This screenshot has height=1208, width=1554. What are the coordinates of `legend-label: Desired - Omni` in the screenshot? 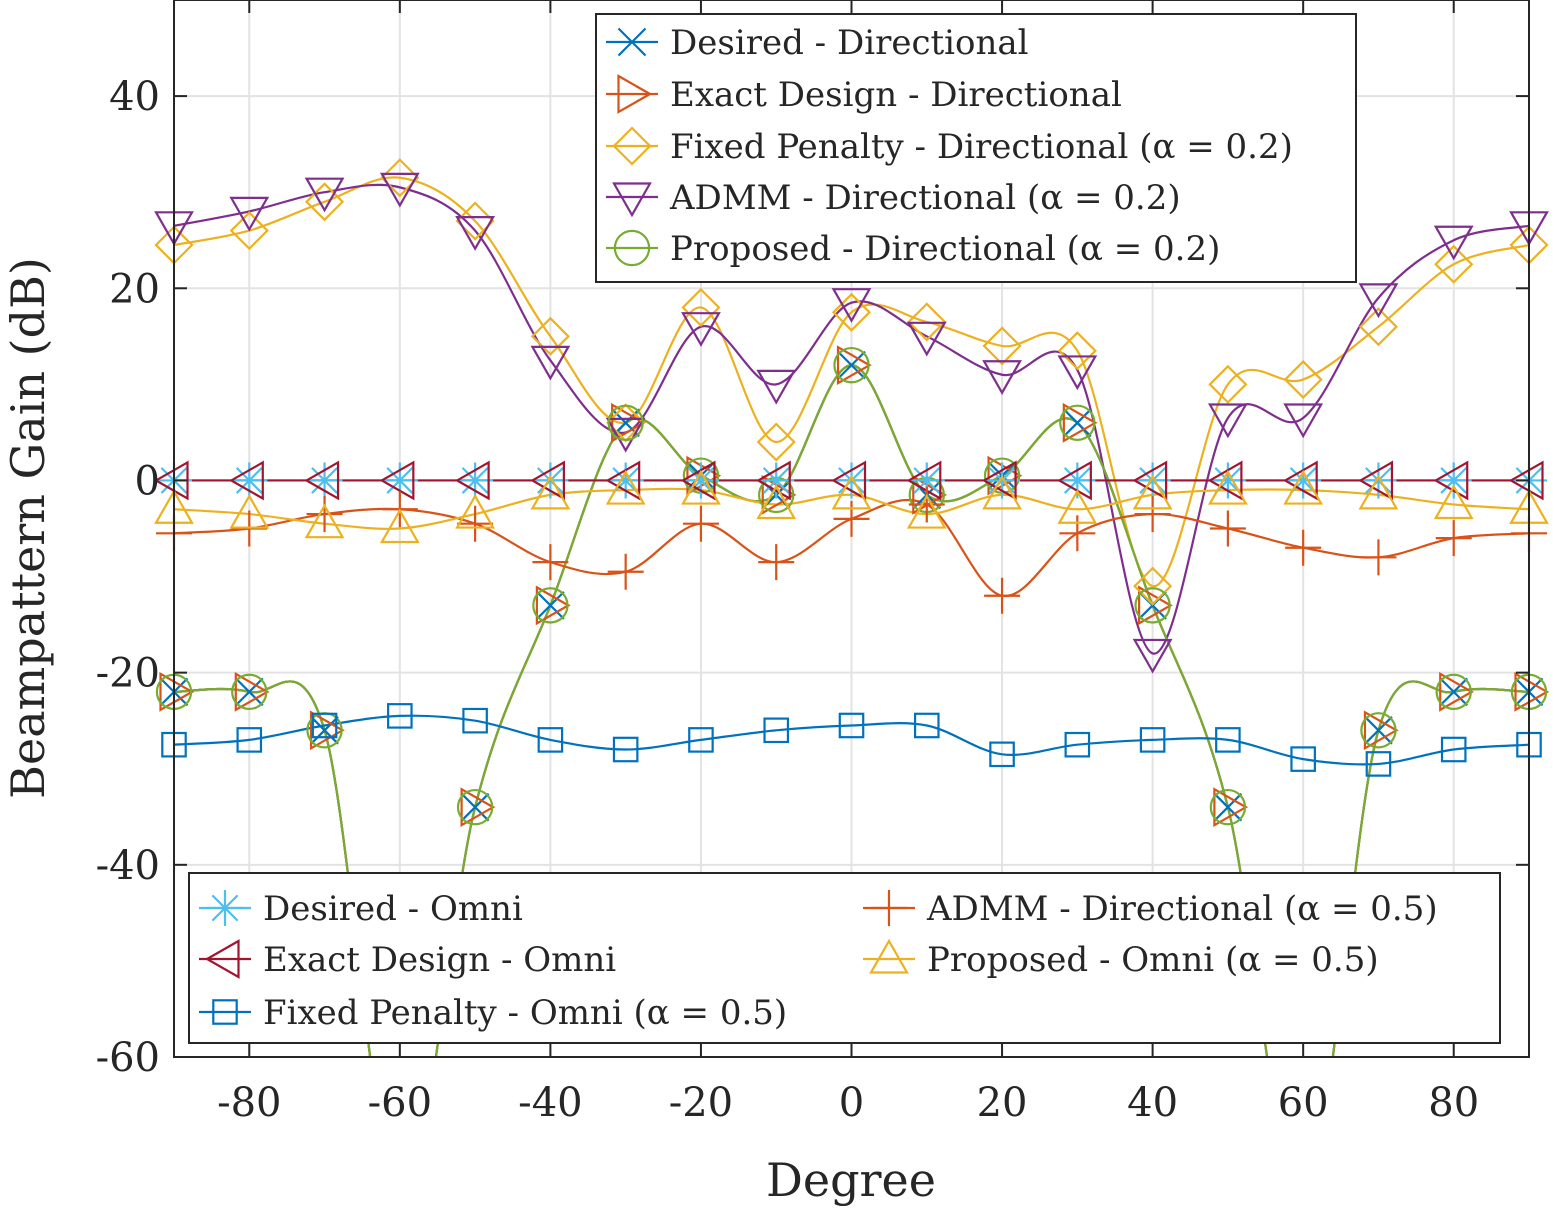 It's located at (393, 909).